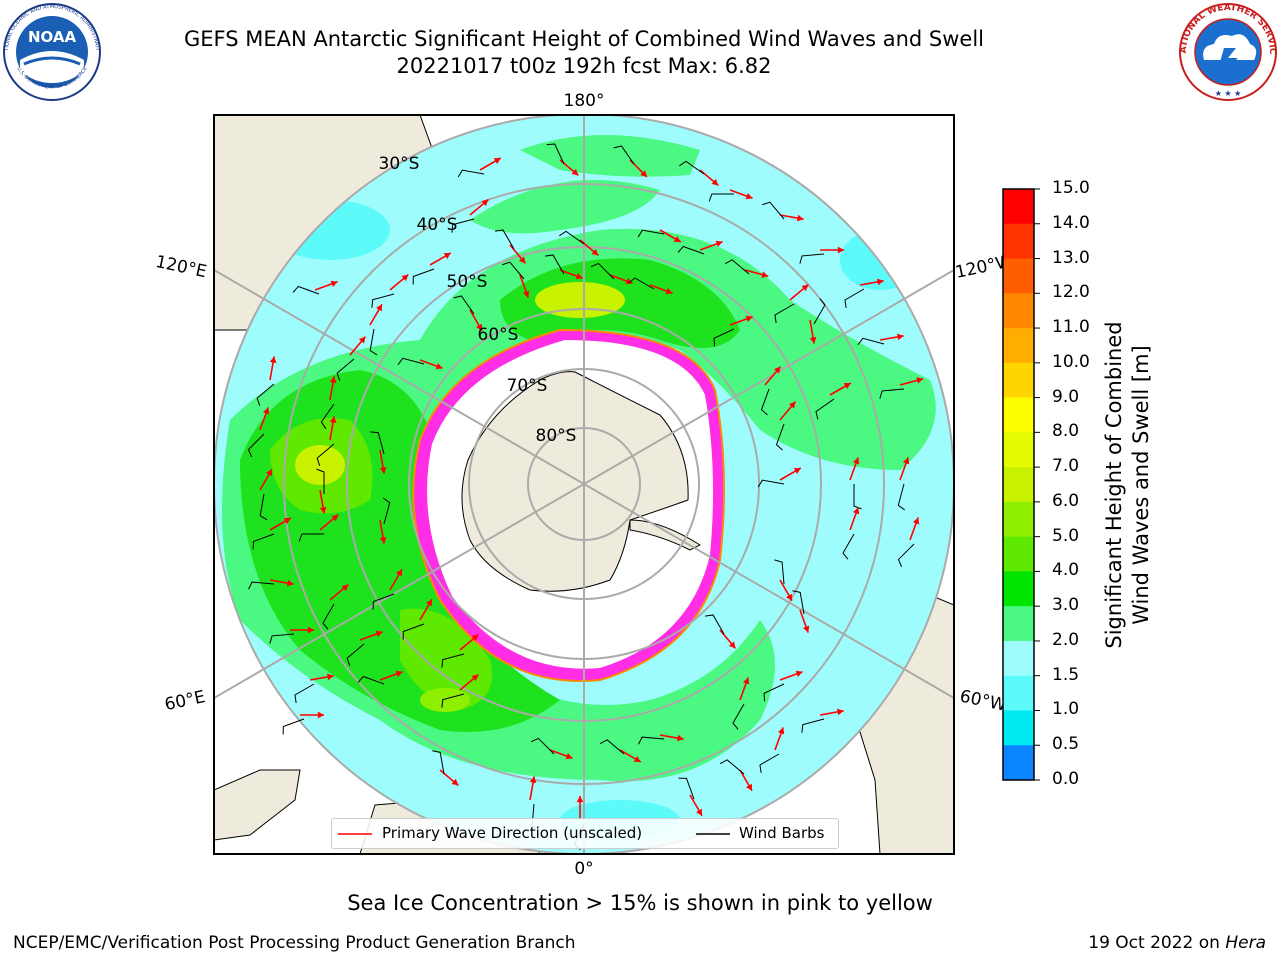 The width and height of the screenshot is (1280, 960). I want to click on africa-land, so click(257, 805).